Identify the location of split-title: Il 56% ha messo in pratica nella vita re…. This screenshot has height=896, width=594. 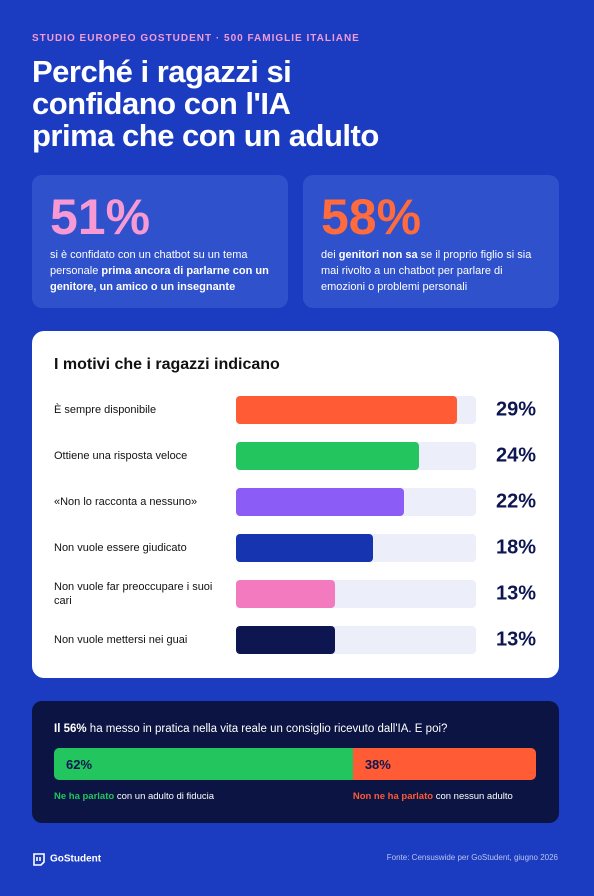
(250, 729).